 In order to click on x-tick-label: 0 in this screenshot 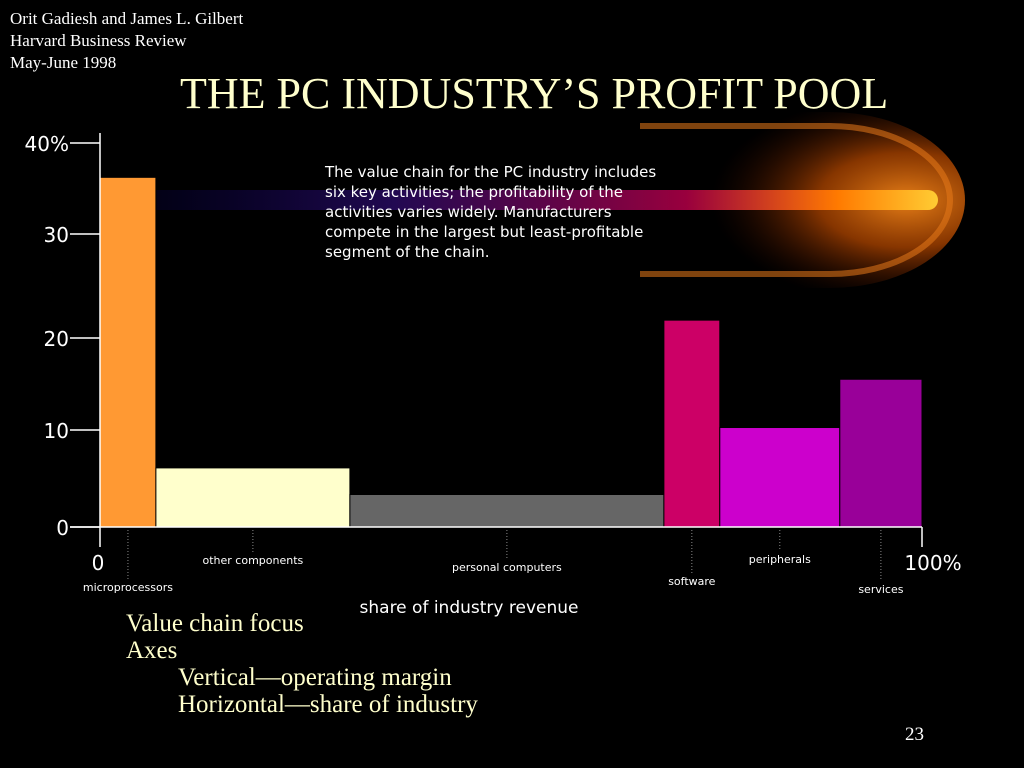, I will do `click(98, 563)`.